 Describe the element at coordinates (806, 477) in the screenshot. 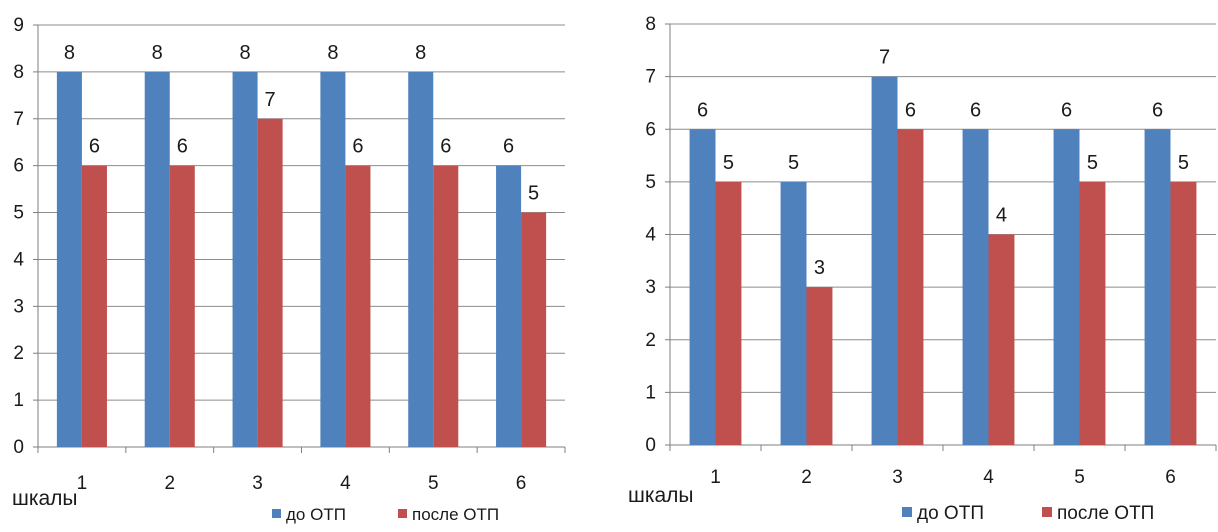

I see `right-category-label: 2` at that location.